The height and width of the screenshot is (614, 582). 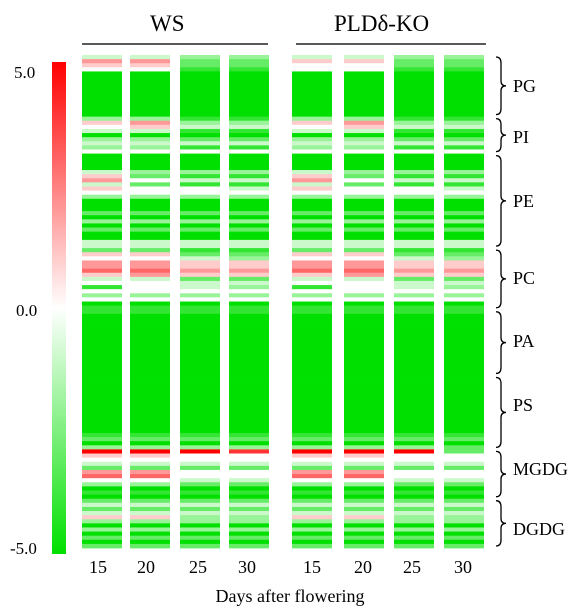 I want to click on colorbar-tick-mid: 0.0, so click(x=27, y=310).